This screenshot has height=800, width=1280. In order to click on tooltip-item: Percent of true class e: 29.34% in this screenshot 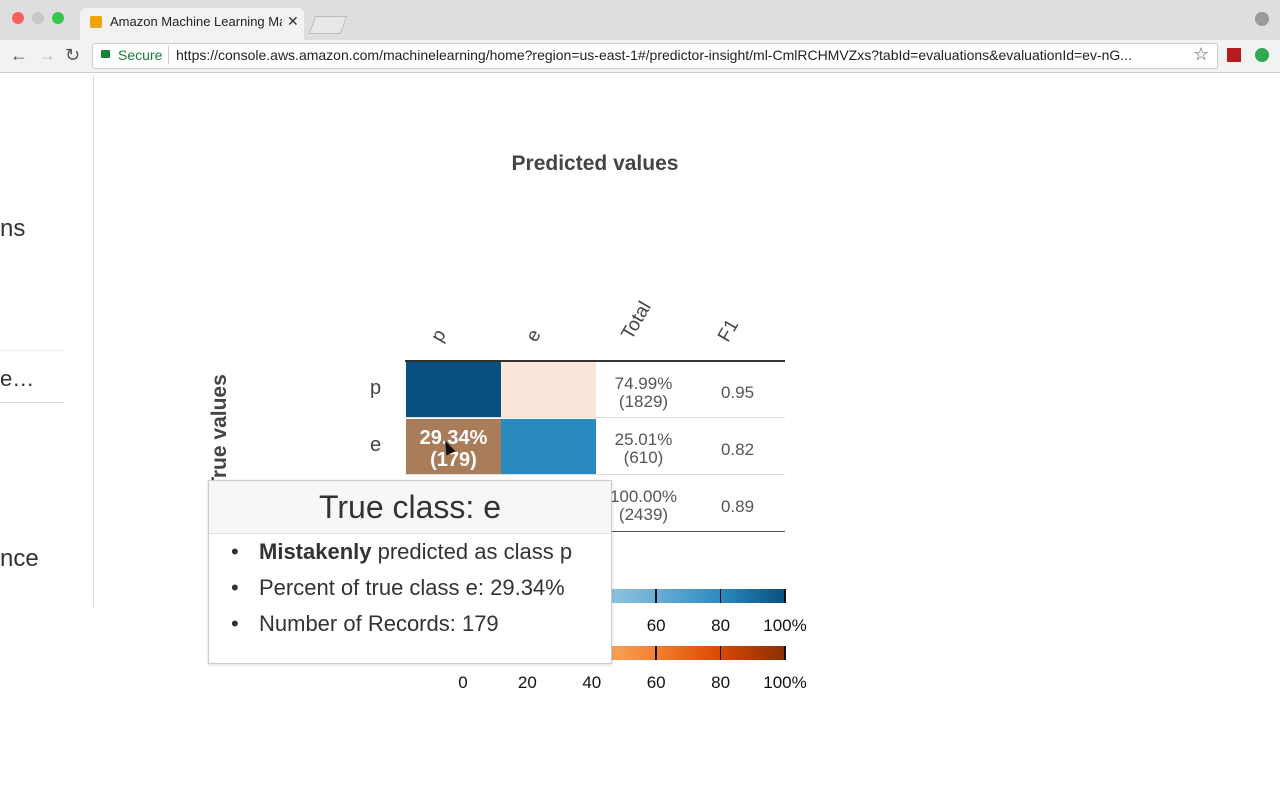, I will do `click(398, 588)`.